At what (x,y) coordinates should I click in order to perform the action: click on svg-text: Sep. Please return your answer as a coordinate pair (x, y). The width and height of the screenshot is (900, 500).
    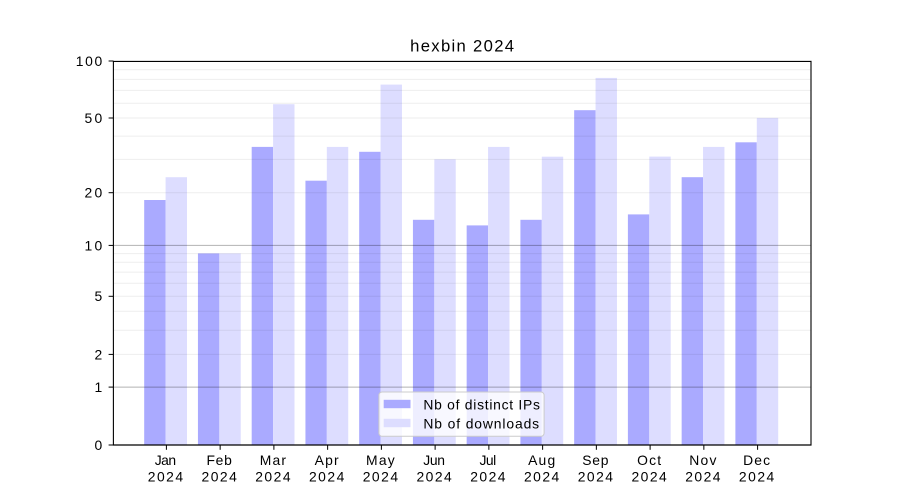
    Looking at the image, I should click on (595, 460).